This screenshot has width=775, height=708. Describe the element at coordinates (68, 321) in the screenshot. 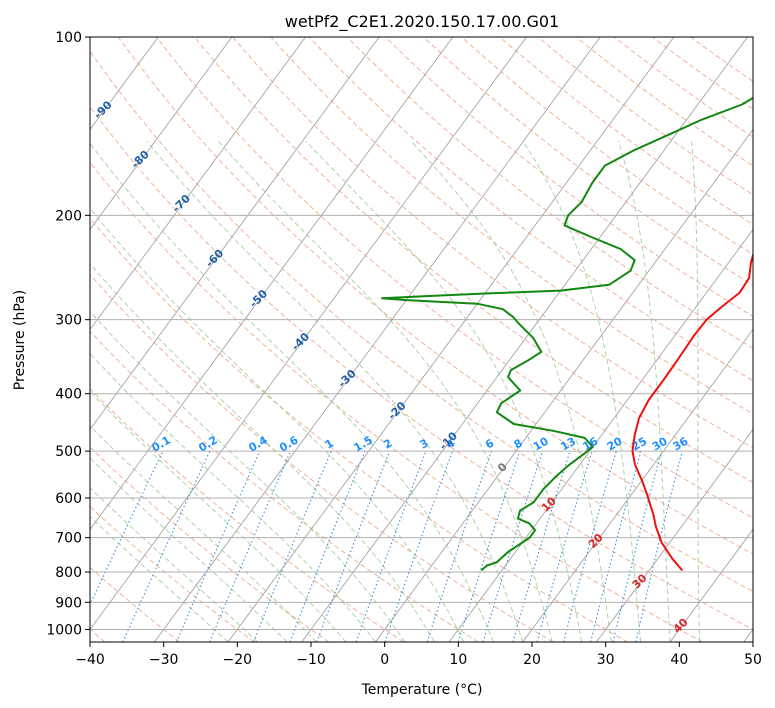

I see `y-tick-label: 300` at that location.